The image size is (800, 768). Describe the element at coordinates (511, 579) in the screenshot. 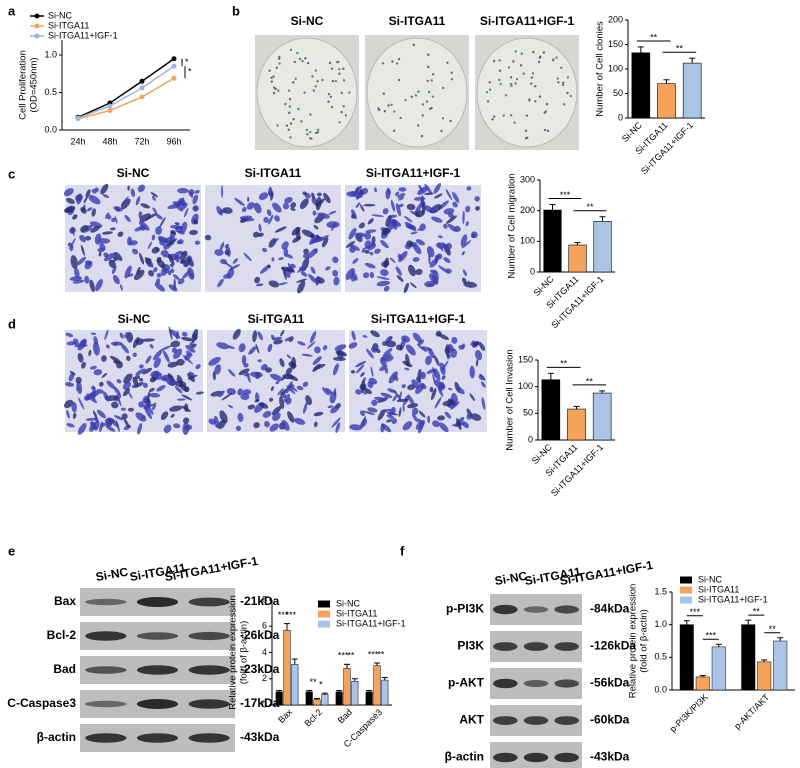

I see `lane-label: Si-NC` at that location.